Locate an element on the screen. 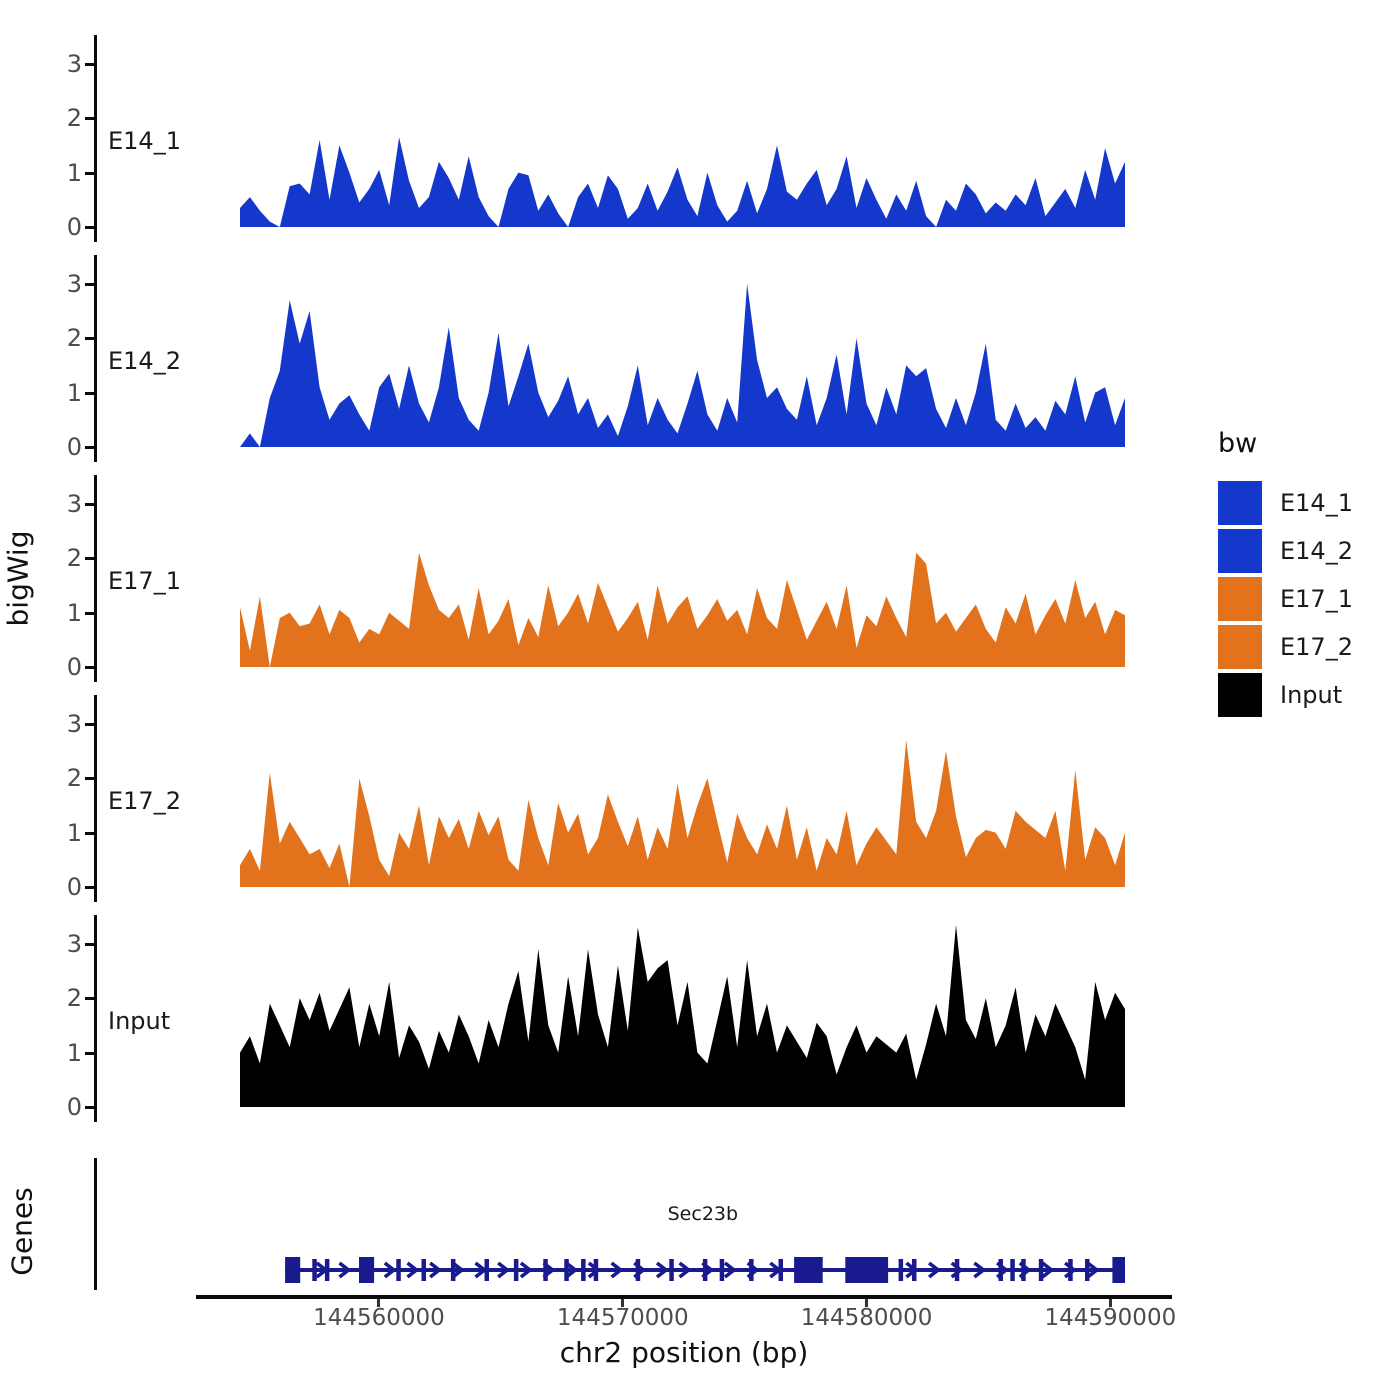 The height and width of the screenshot is (1400, 1400). coverage-area-Input is located at coordinates (682, 1015).